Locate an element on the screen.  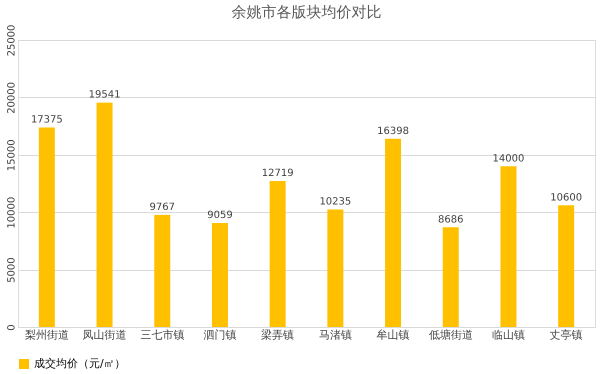
data-label: 16398 is located at coordinates (393, 131).